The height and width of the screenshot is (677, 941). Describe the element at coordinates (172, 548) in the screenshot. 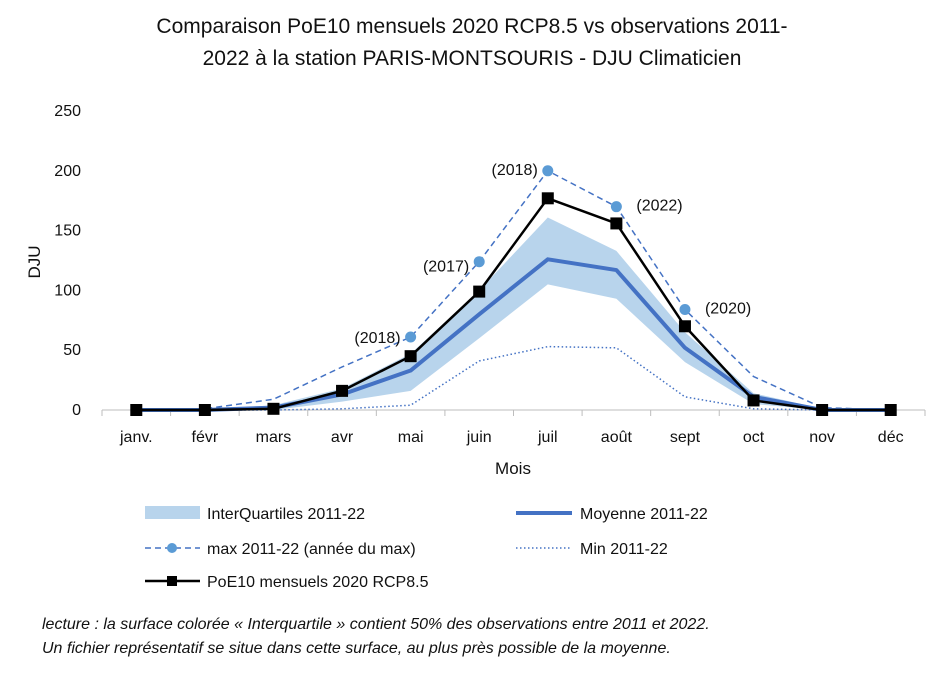

I see `legend-marker-max` at that location.